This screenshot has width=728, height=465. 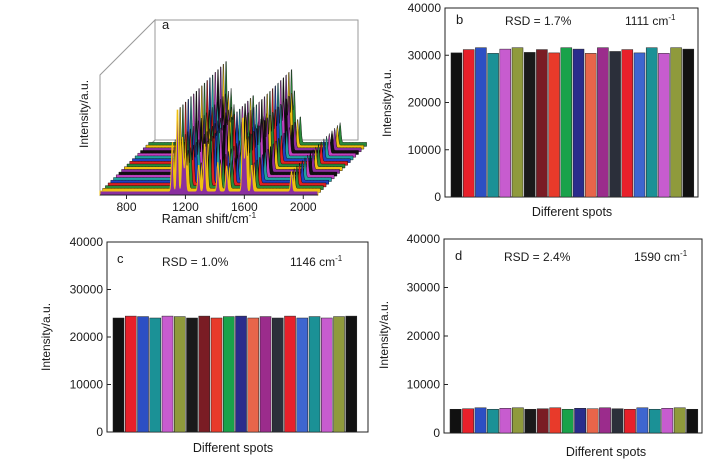 What do you see at coordinates (209, 218) in the screenshot?
I see `panel-a-xlabel: Raman shift/cm-1` at bounding box center [209, 218].